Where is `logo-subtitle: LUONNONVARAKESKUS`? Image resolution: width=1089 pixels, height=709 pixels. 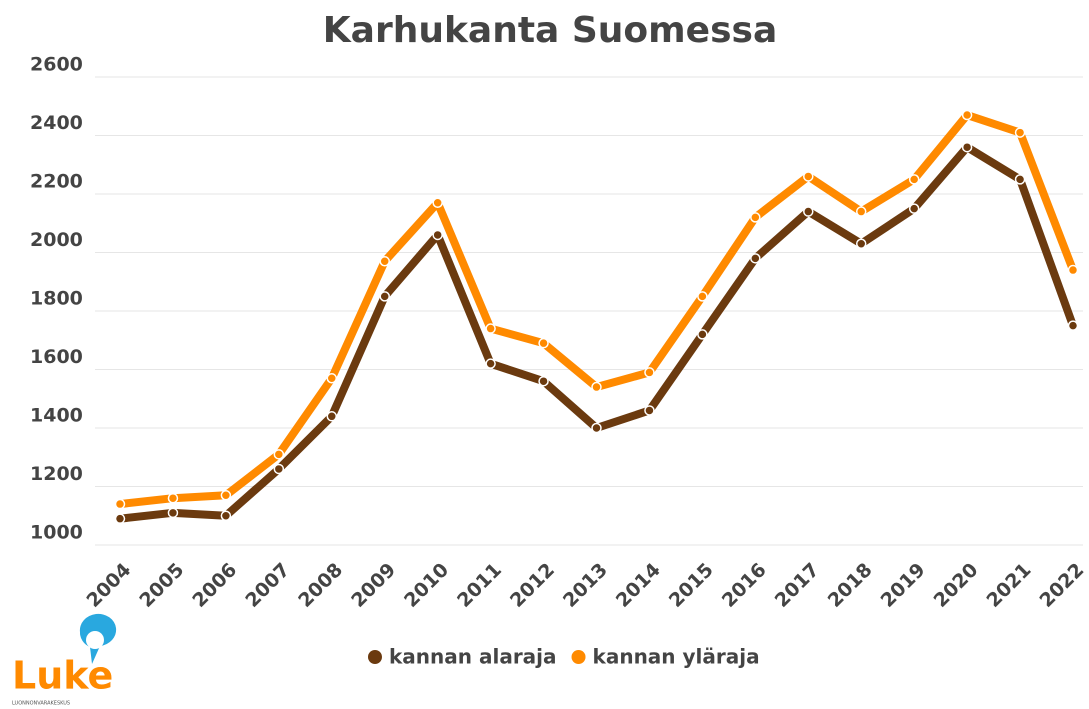 logo-subtitle: LUONNONVARAKESKUS is located at coordinates (41, 704).